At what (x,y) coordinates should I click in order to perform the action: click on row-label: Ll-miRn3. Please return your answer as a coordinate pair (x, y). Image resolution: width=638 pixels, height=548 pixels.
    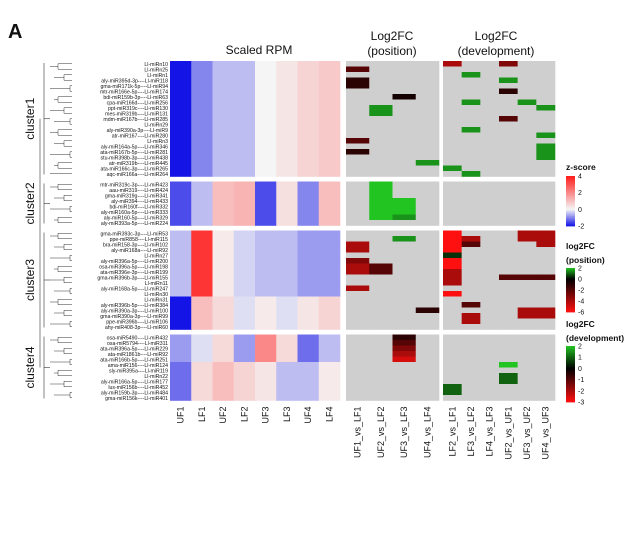
    Looking at the image, I should click on (157, 142).